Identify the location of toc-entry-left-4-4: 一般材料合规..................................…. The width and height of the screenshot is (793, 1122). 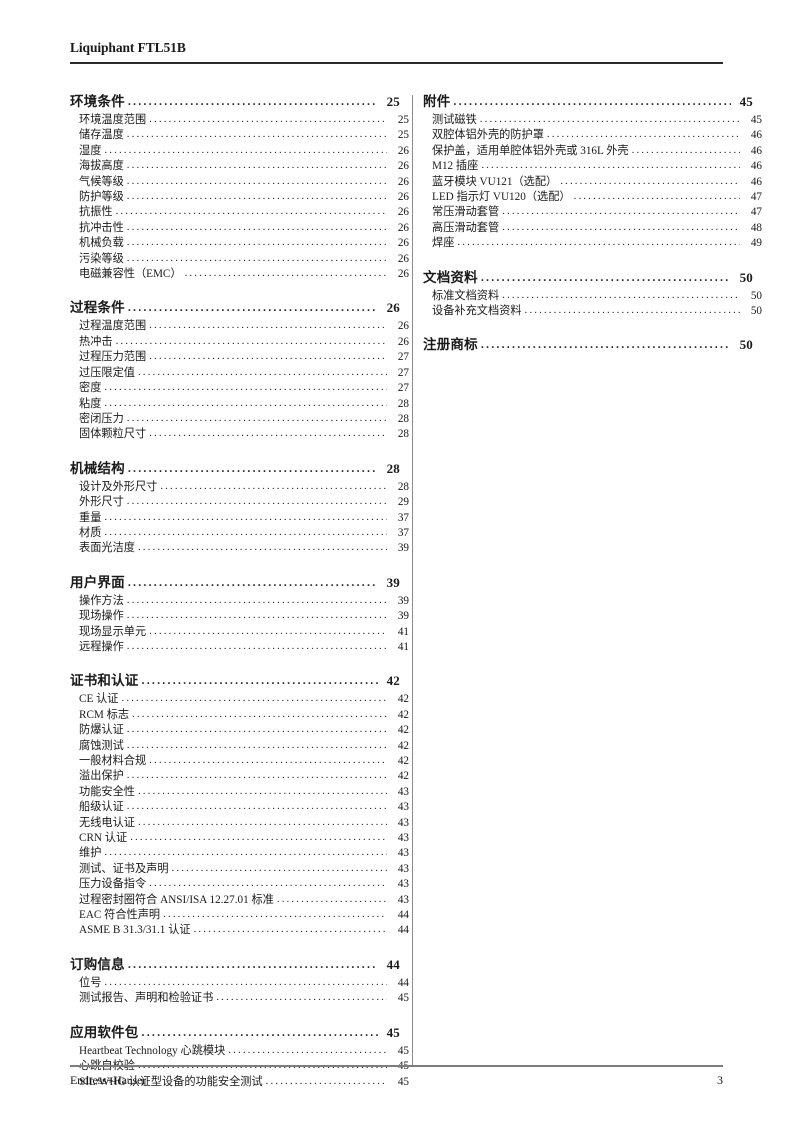
(239, 761).